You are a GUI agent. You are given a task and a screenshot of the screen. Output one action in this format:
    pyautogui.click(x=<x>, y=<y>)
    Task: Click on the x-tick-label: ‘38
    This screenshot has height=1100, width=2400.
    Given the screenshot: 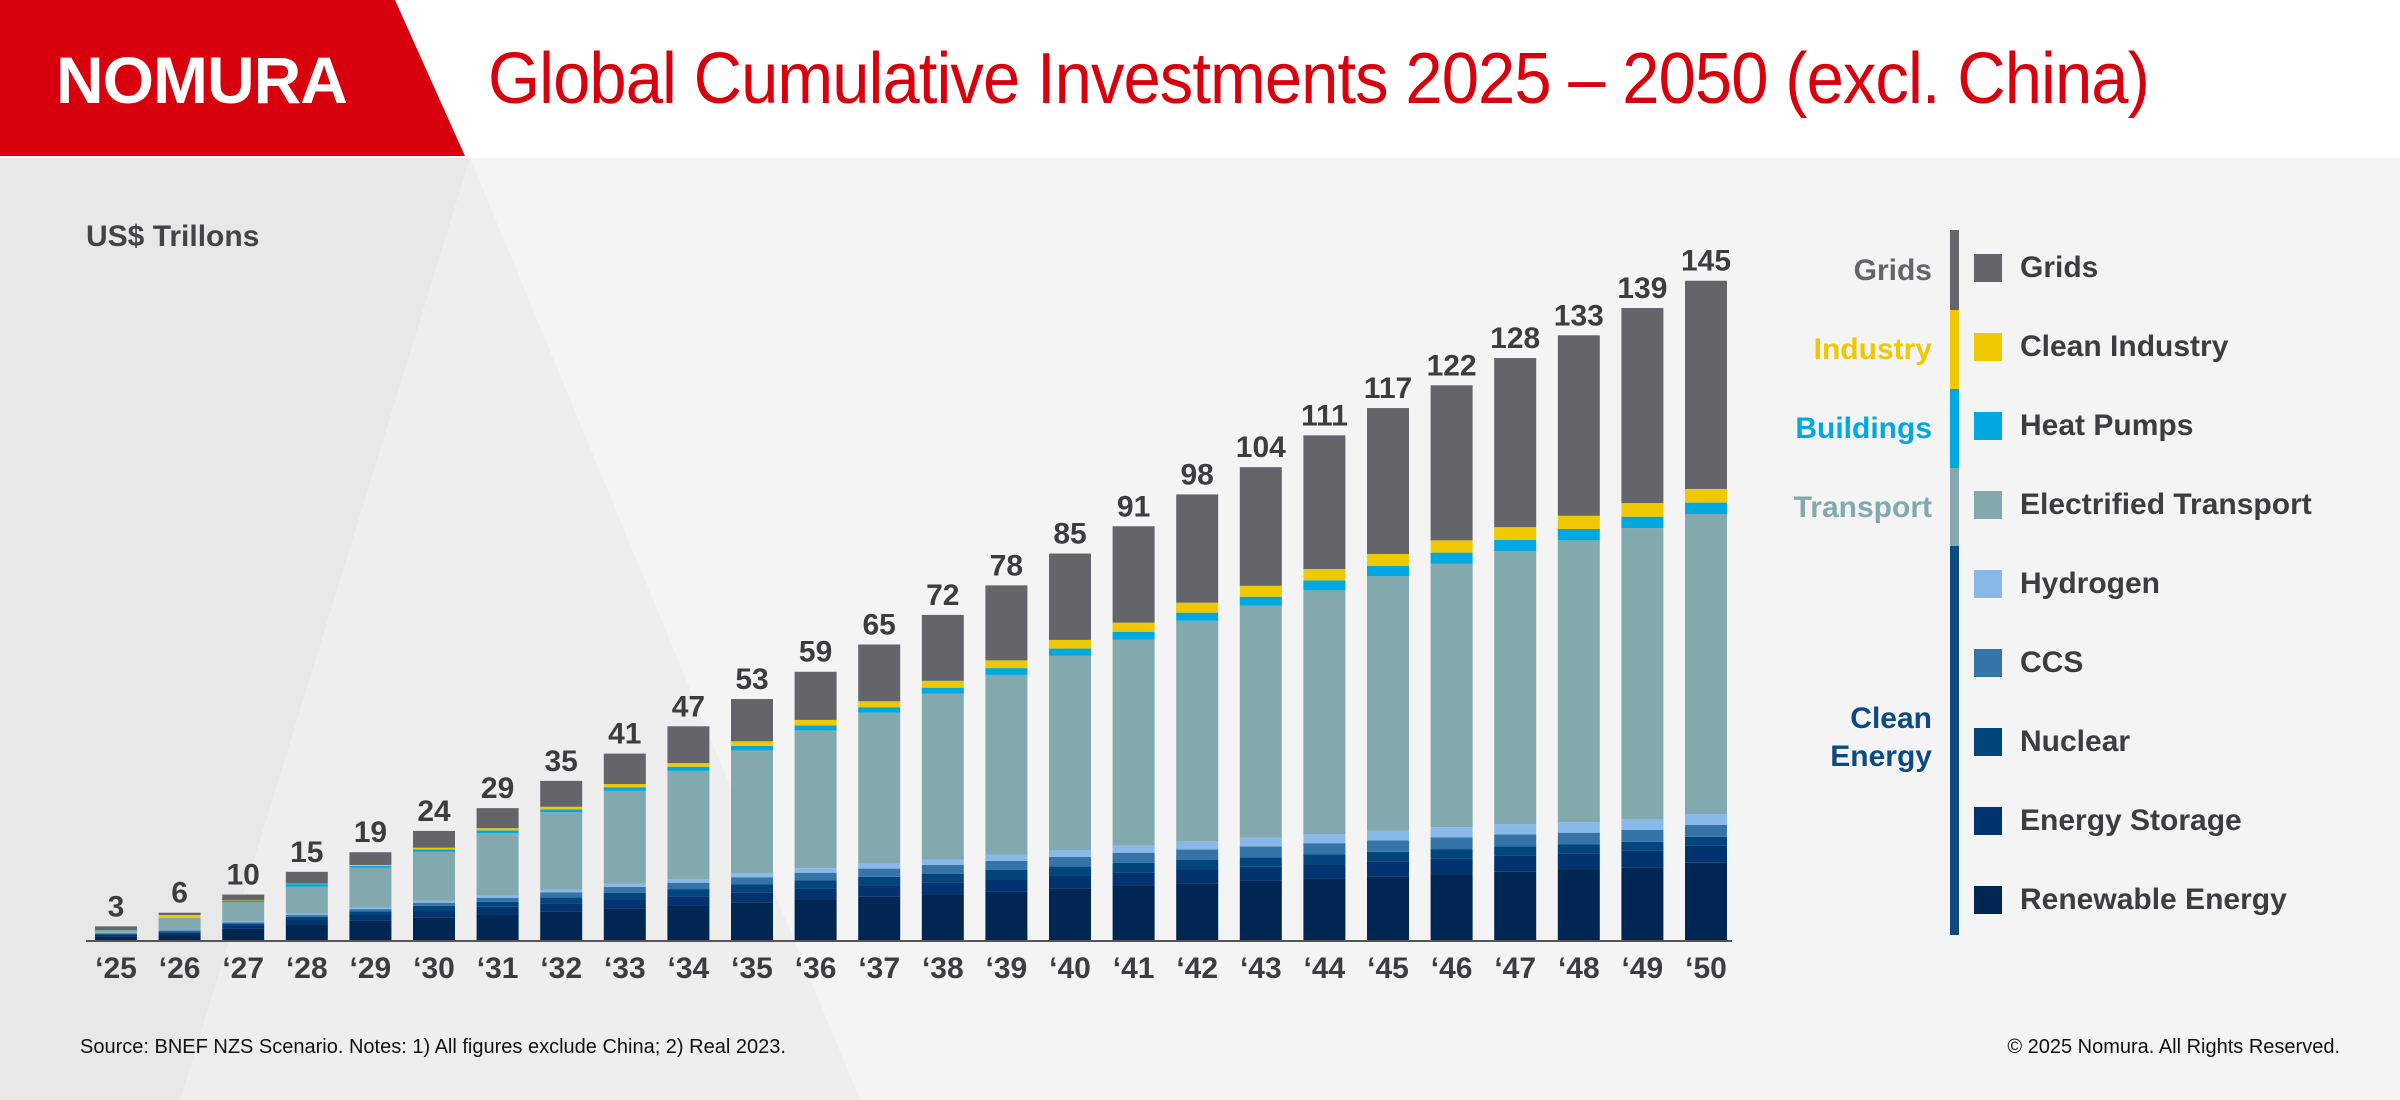 What is the action you would take?
    pyautogui.click(x=943, y=968)
    